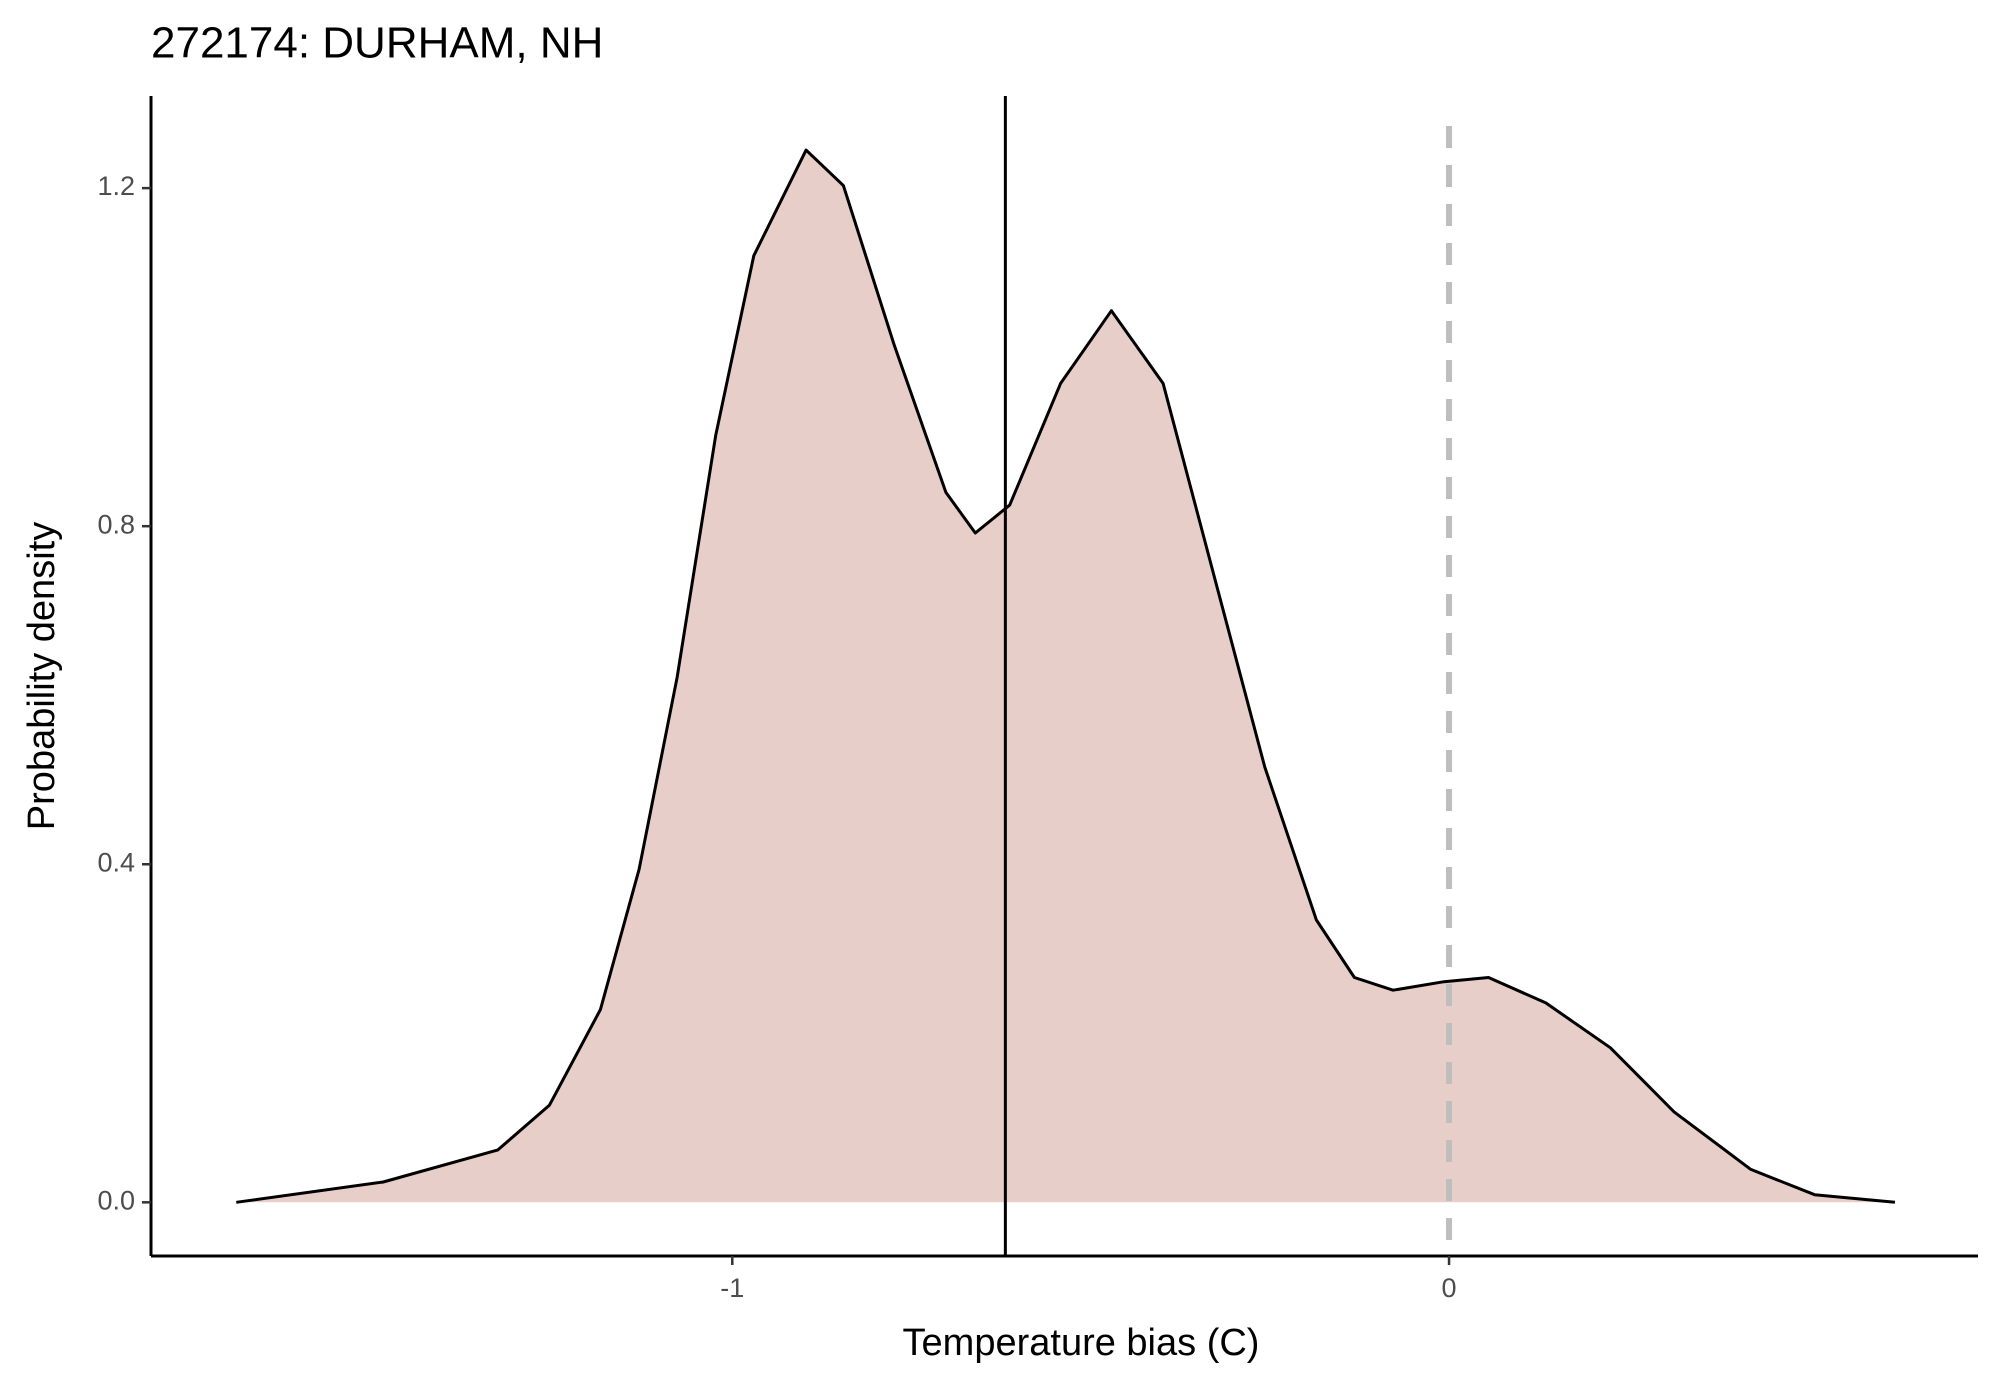 The height and width of the screenshot is (1384, 1990). What do you see at coordinates (42, 676) in the screenshot?
I see `y-axis-label: Probability density` at bounding box center [42, 676].